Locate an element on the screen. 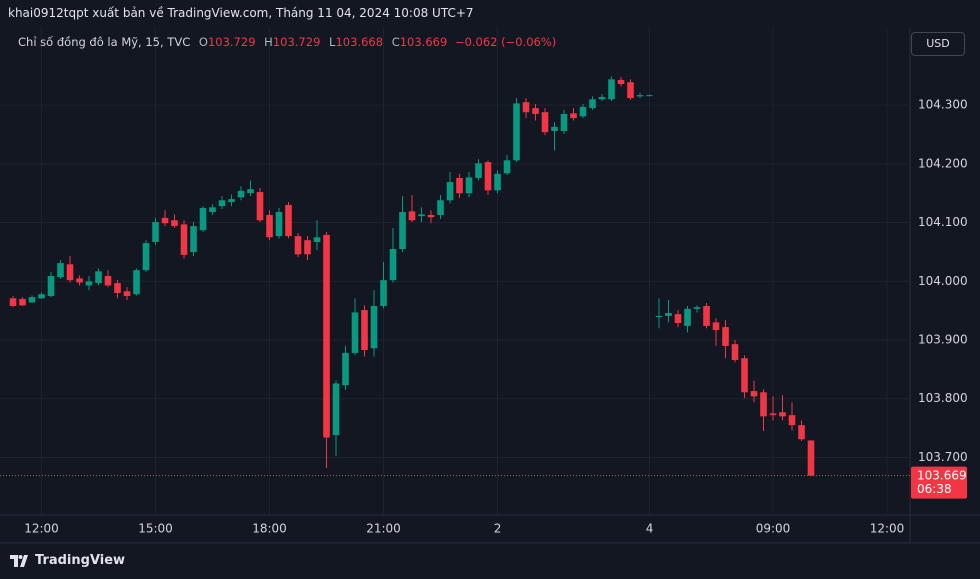 The height and width of the screenshot is (579, 980). symbol-title: Chỉ số đồng đô la Mỹ, 15, TVC is located at coordinates (104, 42).